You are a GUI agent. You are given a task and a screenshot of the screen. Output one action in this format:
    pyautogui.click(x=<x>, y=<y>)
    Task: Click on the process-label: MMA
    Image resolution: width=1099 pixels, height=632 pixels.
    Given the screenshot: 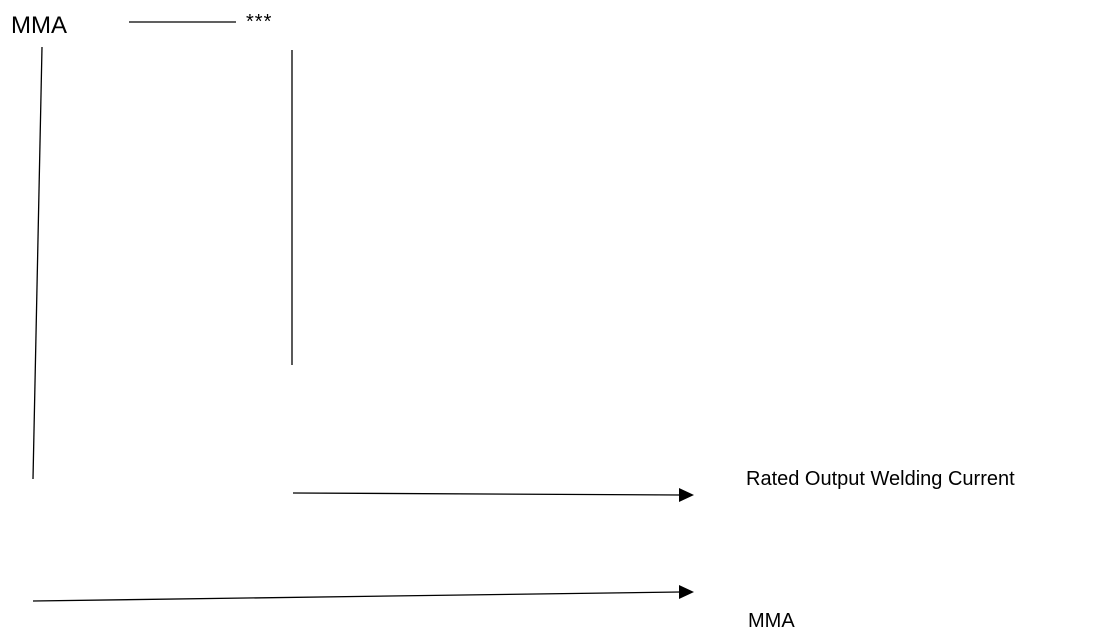 What is the action you would take?
    pyautogui.click(x=771, y=621)
    